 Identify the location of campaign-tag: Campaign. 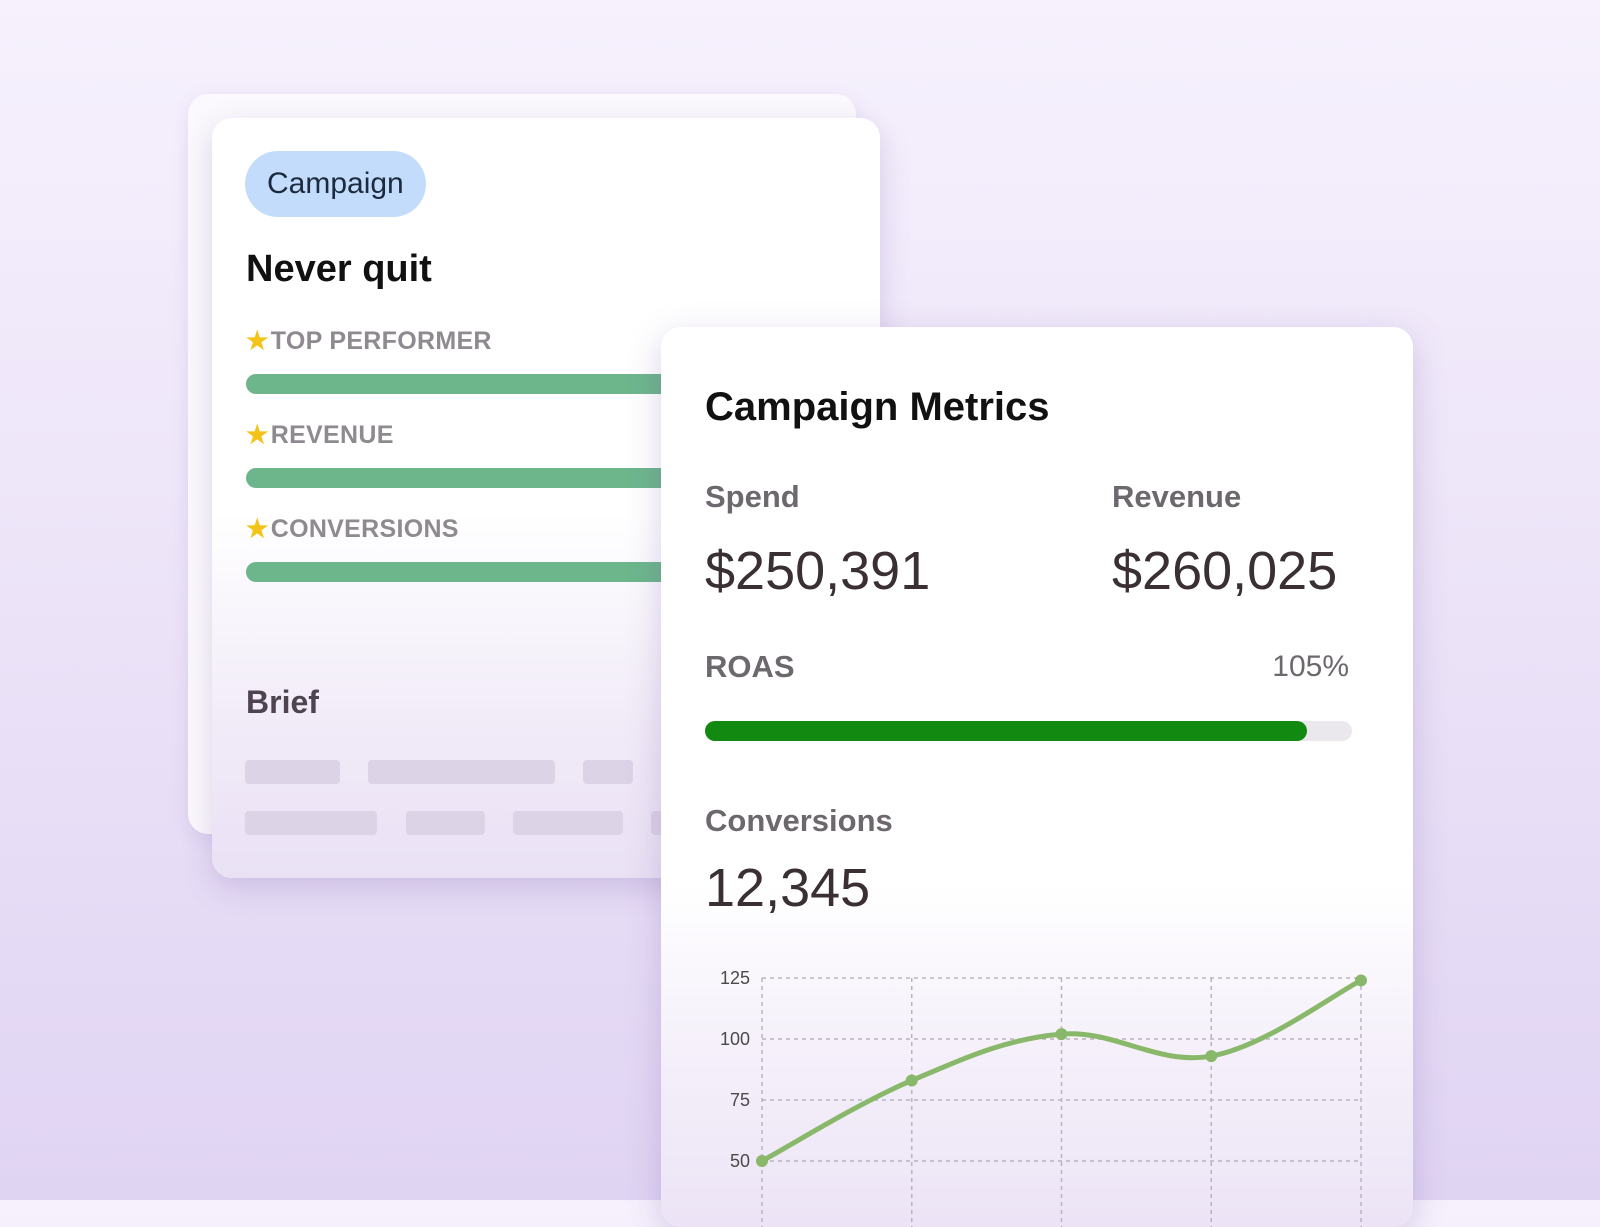
(335, 184).